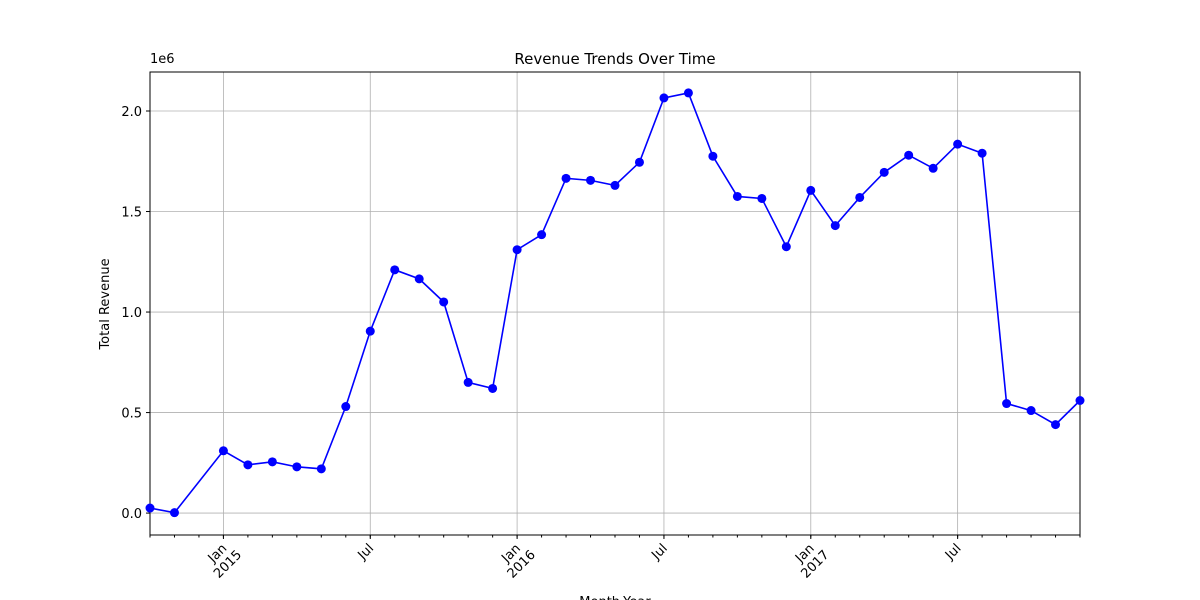 This screenshot has height=600, width=1200. Describe the element at coordinates (222, 559) in the screenshot. I see `x-tick-label: Jan2015` at that location.